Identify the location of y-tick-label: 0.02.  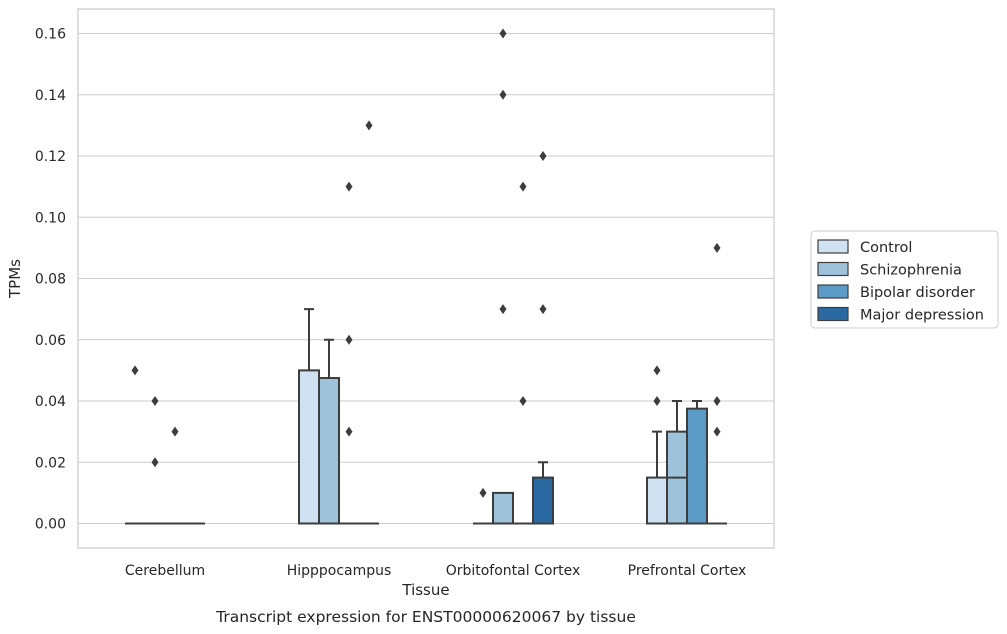
(50, 463).